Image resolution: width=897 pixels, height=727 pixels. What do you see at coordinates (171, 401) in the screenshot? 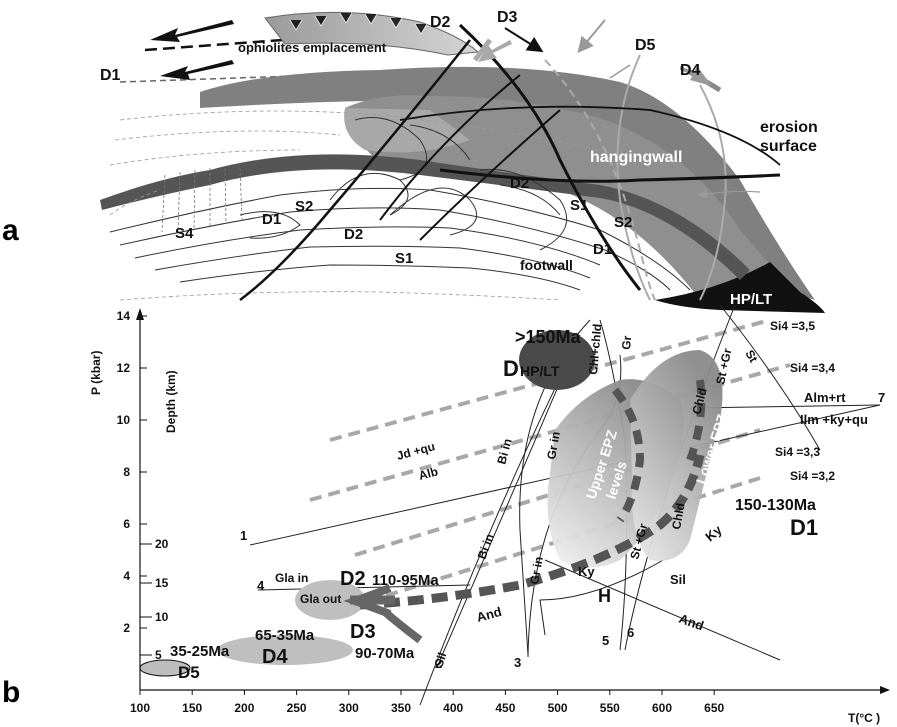
I see `depth-axis-label: Depth (km)` at bounding box center [171, 401].